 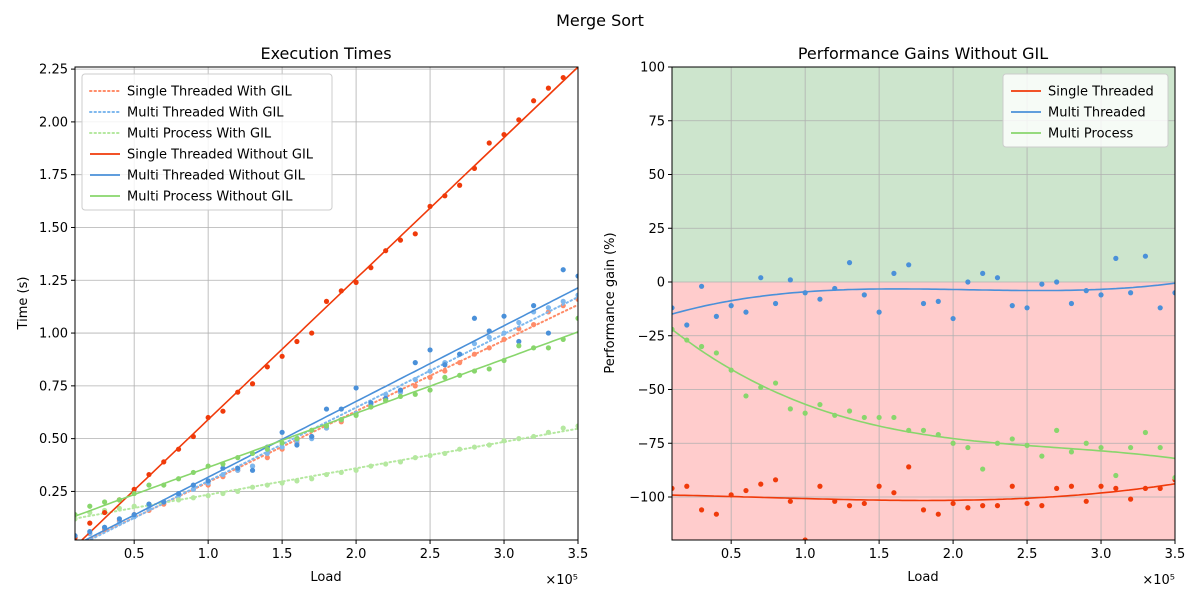 I want to click on legend-label: Multi Threaded Without GIL, so click(x=216, y=176).